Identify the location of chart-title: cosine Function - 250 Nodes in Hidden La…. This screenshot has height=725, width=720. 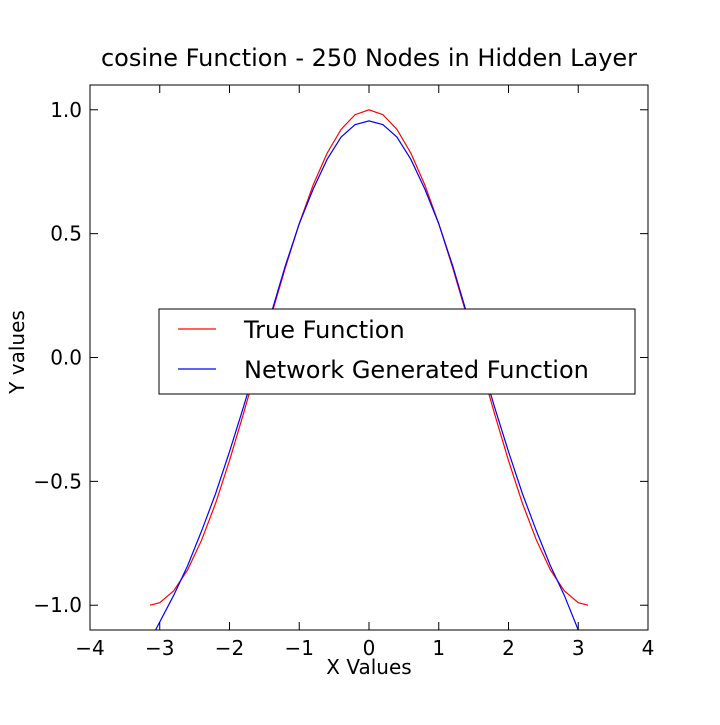
(369, 58).